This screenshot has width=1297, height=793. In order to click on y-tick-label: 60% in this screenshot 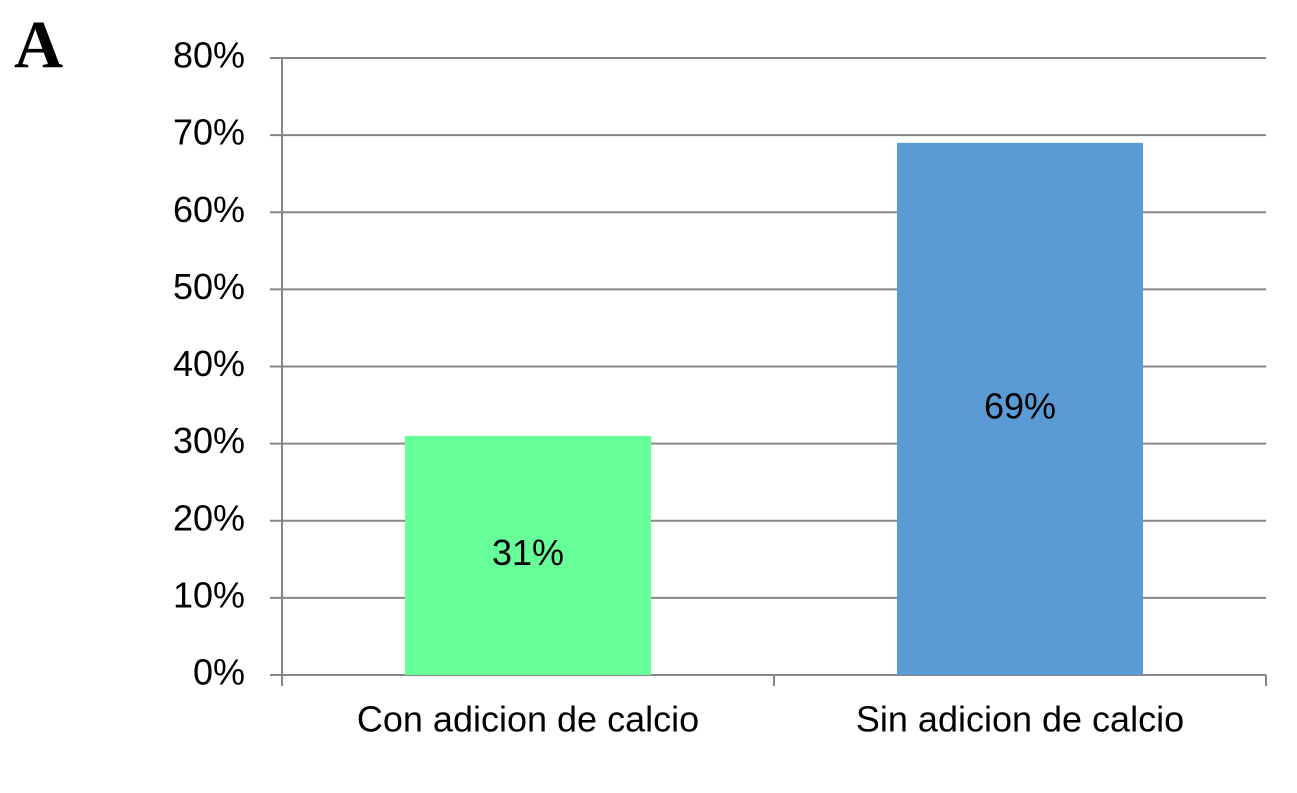, I will do `click(209, 209)`.